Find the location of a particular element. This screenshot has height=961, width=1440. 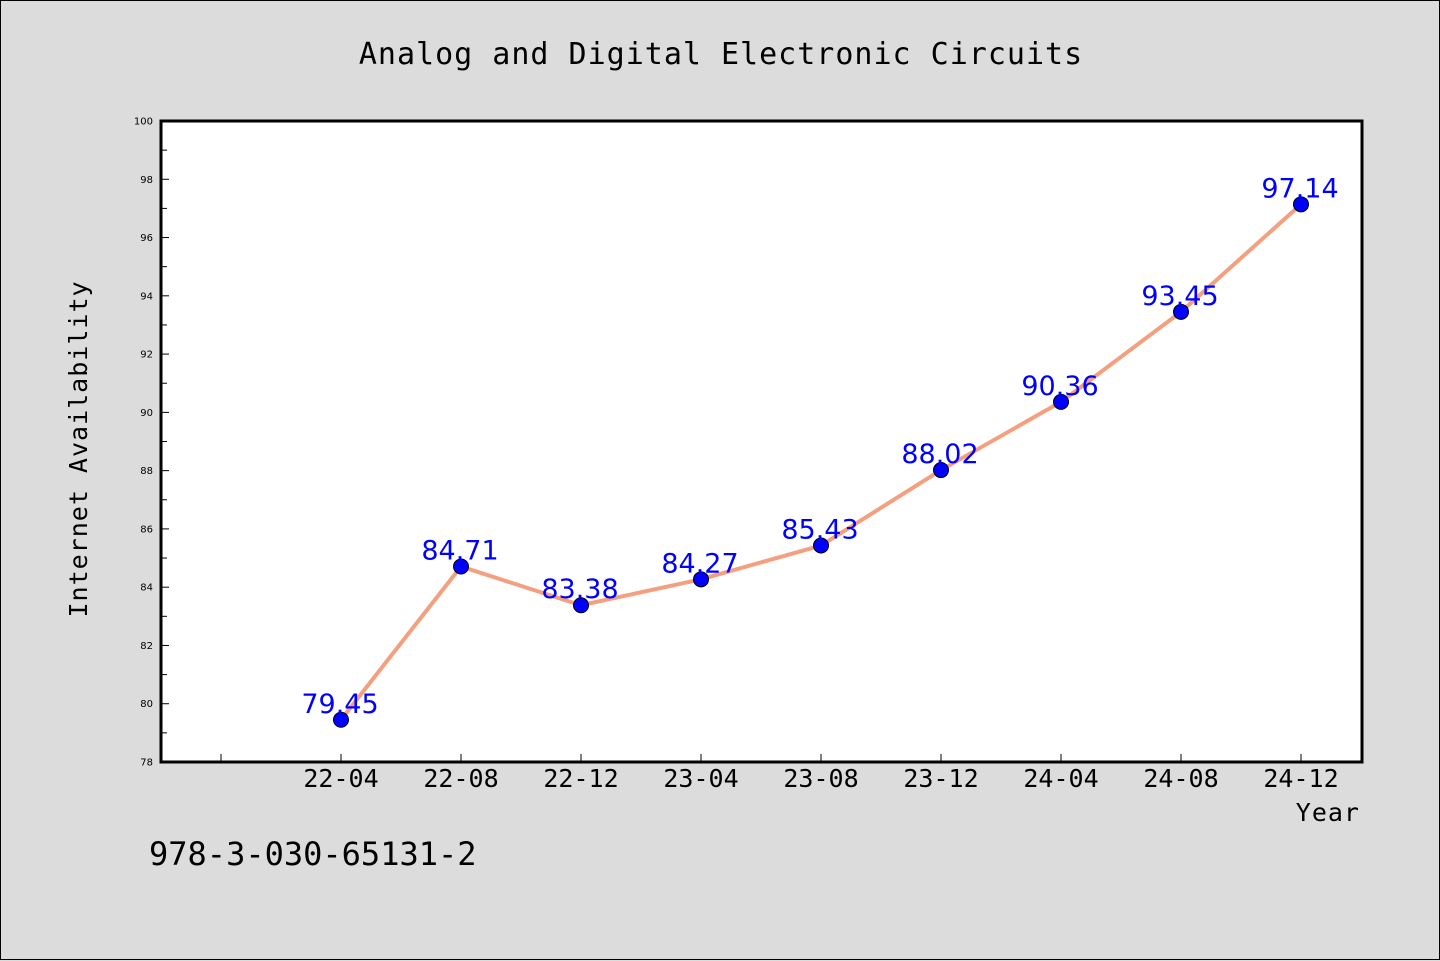

data-label: 84.71 is located at coordinates (459, 550).